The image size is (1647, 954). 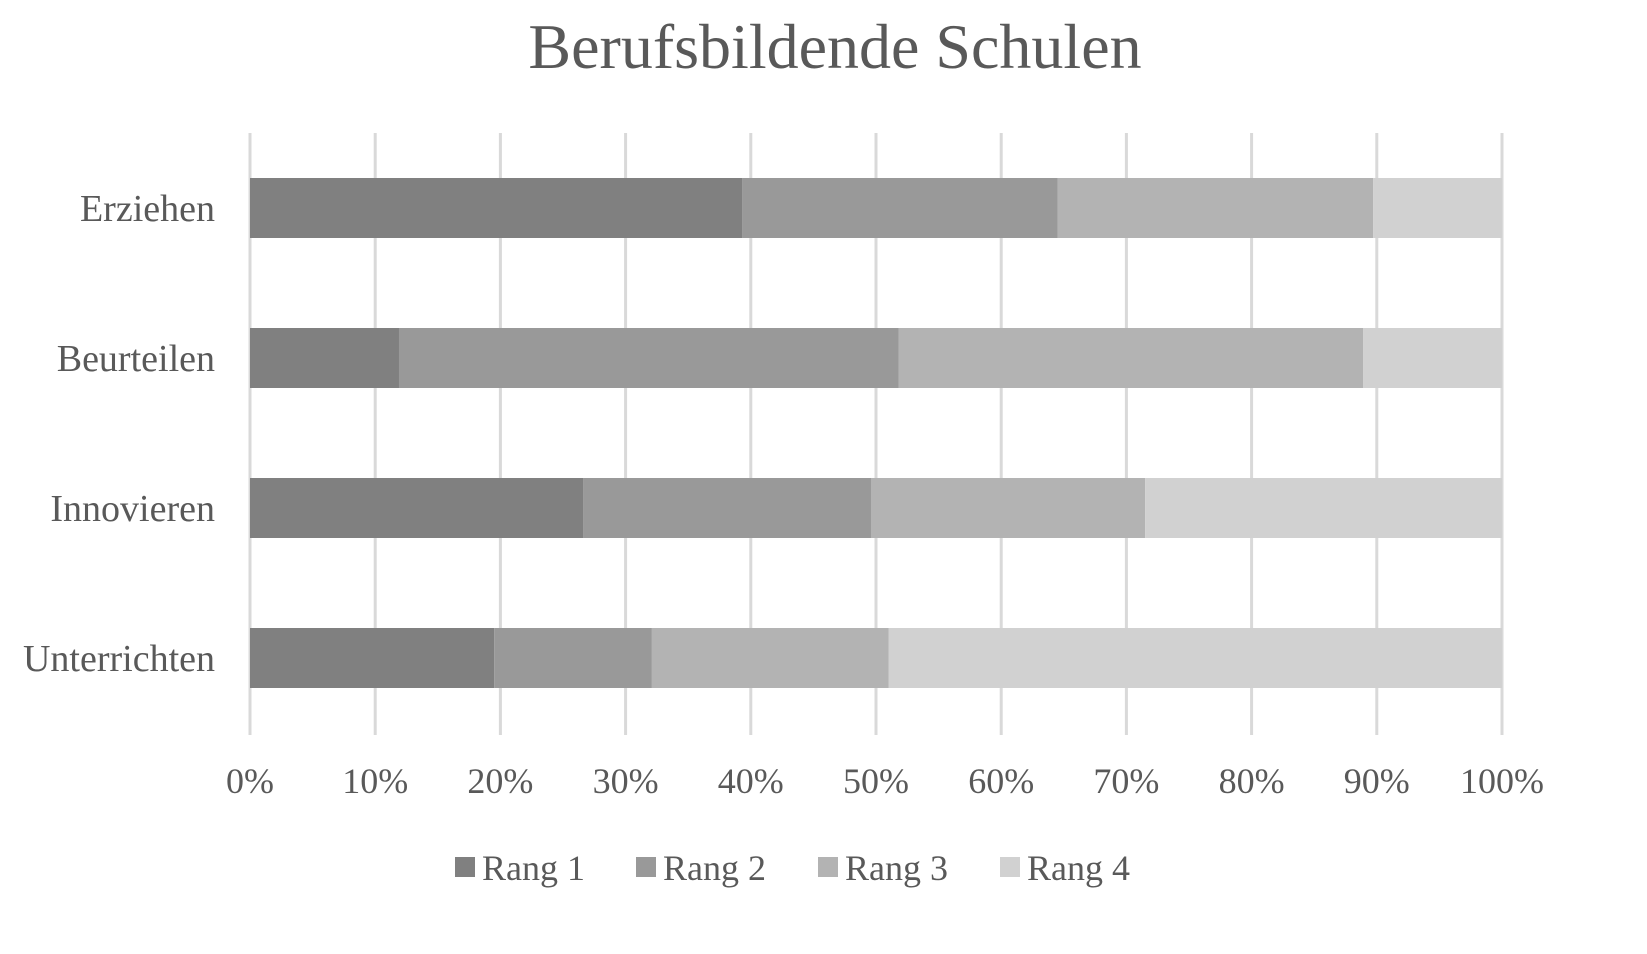 What do you see at coordinates (751, 781) in the screenshot?
I see `x-tick-label: 40%` at bounding box center [751, 781].